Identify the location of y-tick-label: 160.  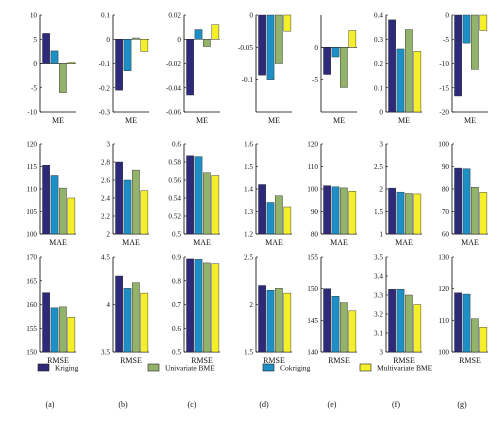
(31, 305).